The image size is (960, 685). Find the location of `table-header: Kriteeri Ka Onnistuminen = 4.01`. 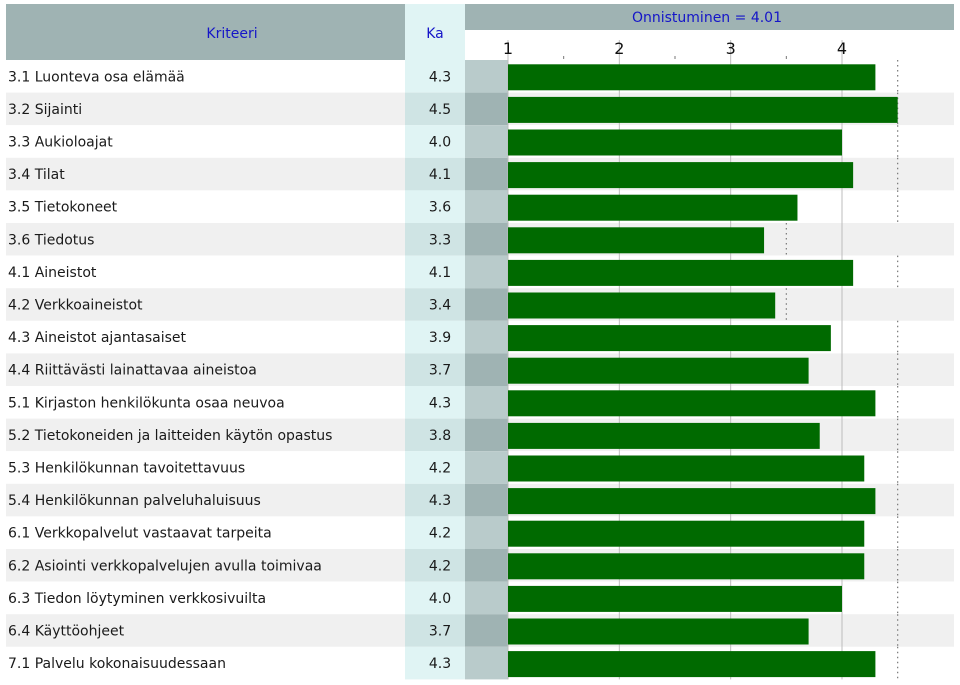

table-header: Kriteeri Ka Onnistuminen = 4.01 is located at coordinates (494, 26).